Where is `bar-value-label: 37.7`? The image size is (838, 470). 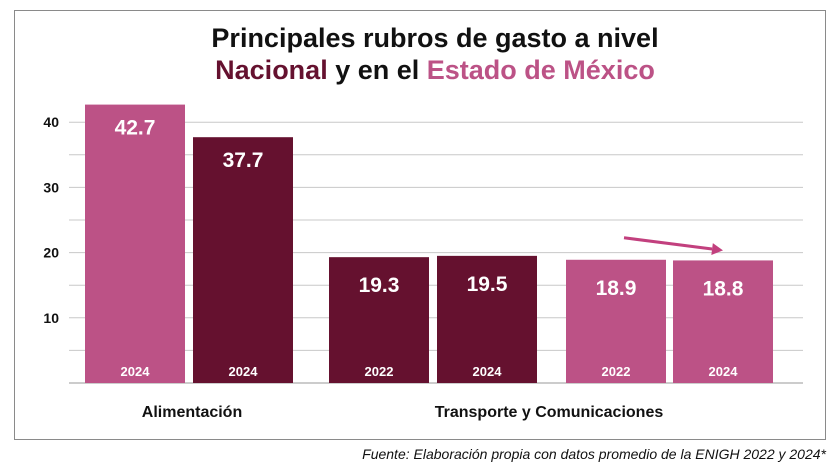
bar-value-label: 37.7 is located at coordinates (243, 160).